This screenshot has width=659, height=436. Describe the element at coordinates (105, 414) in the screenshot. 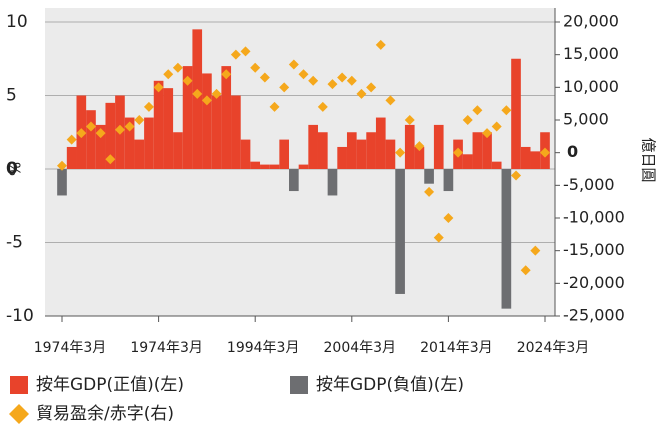

I see `legend-label: 貿易盈余/赤字(右)` at that location.